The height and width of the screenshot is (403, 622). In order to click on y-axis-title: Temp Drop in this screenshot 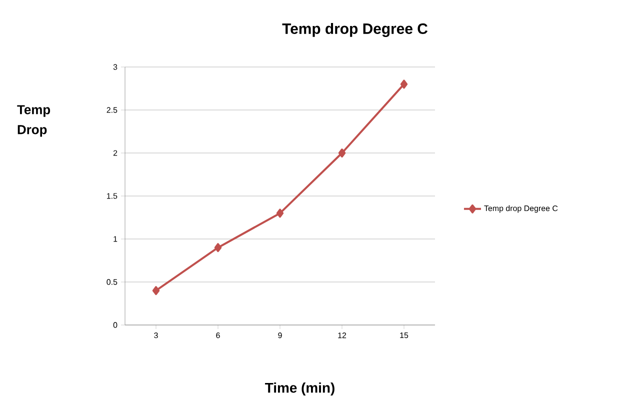, I will do `click(33, 121)`.